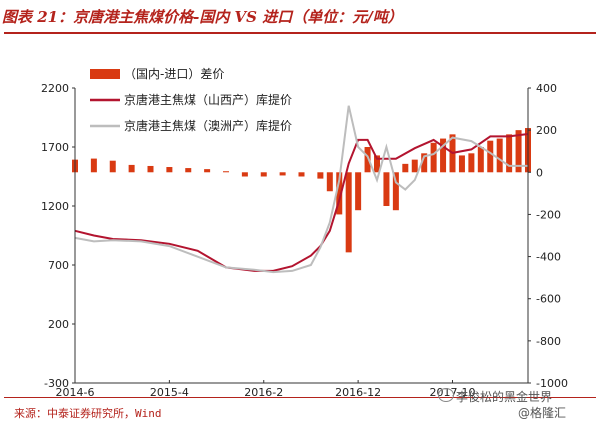 The width and height of the screenshot is (616, 426). What do you see at coordinates (174, 74) in the screenshot?
I see `legend-label: （国内-进口）差价` at bounding box center [174, 74].